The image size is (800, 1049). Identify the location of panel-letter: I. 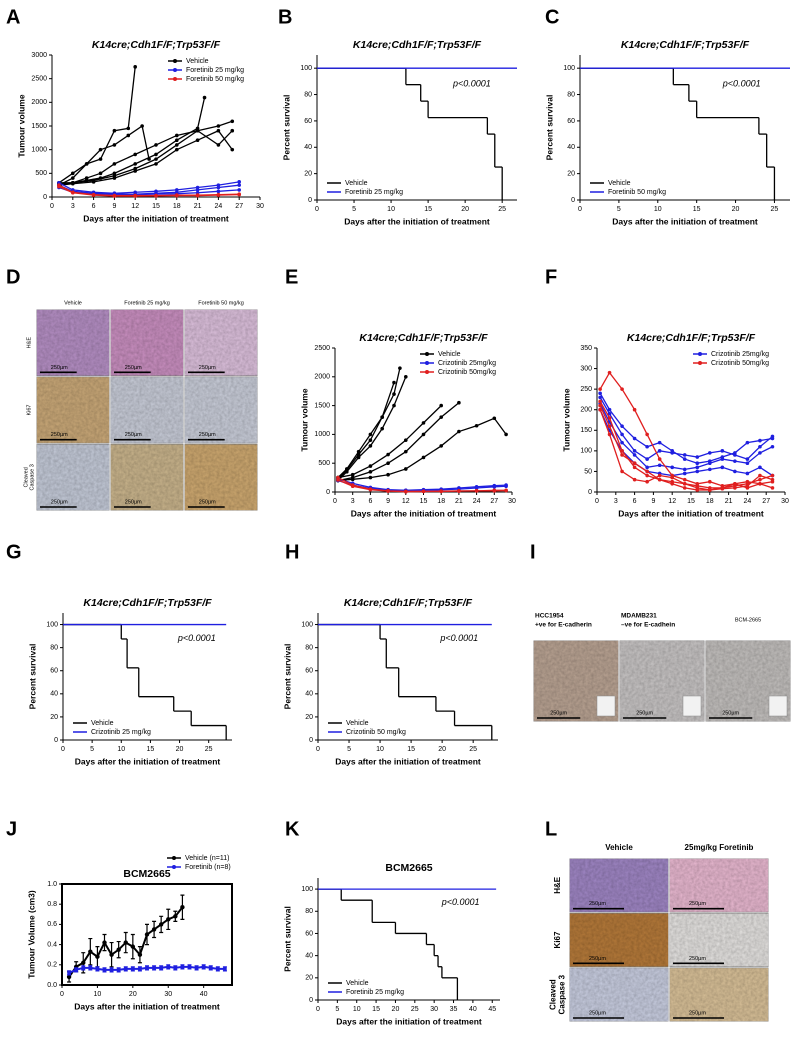
(533, 552).